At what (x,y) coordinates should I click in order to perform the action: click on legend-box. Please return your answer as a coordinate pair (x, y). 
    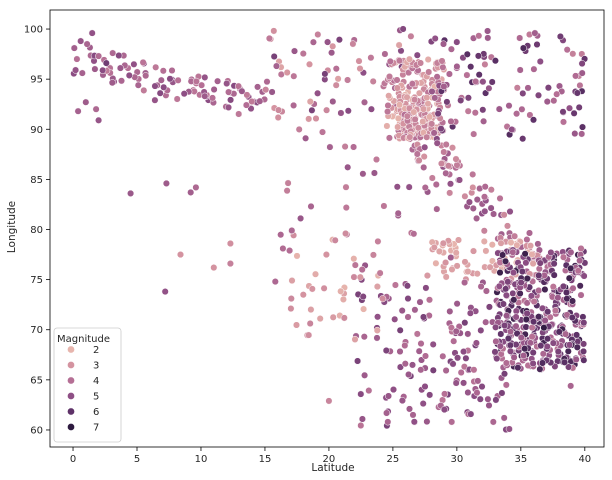
    Looking at the image, I should click on (87, 385).